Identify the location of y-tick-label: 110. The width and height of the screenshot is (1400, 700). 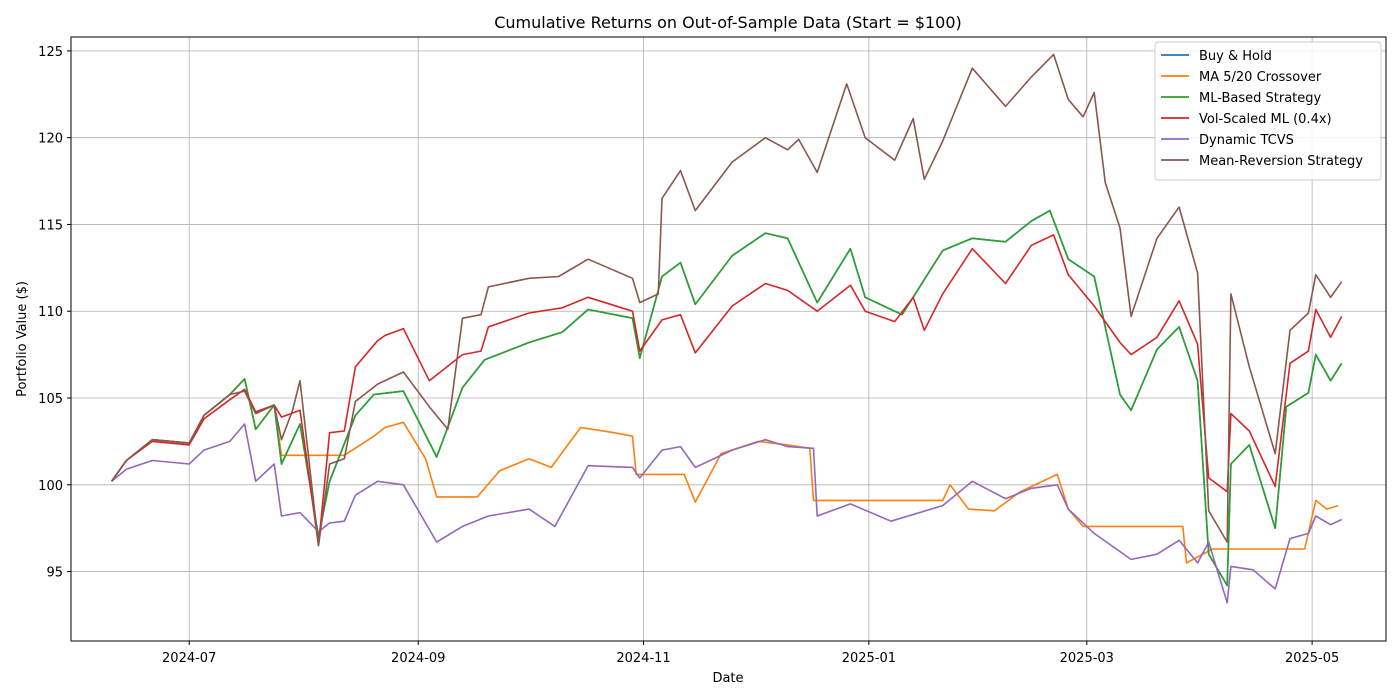
(50, 312).